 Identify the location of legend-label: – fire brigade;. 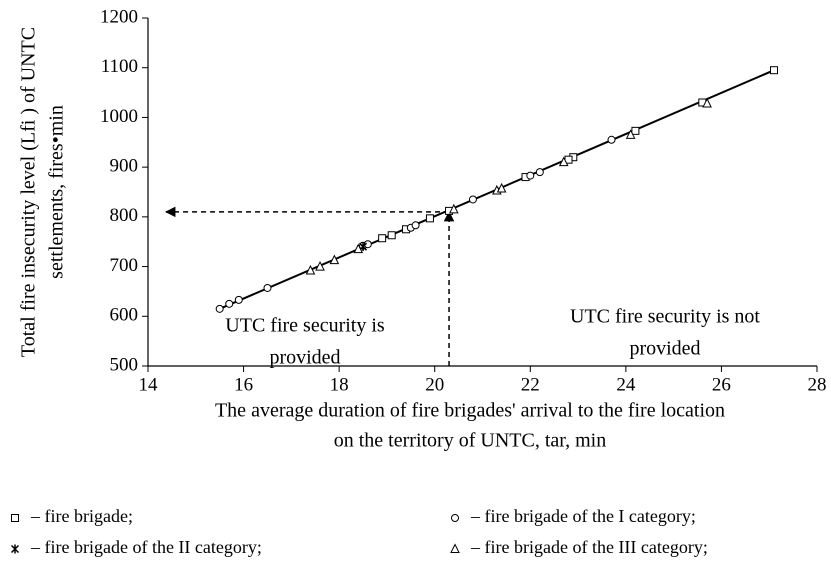
(81, 516).